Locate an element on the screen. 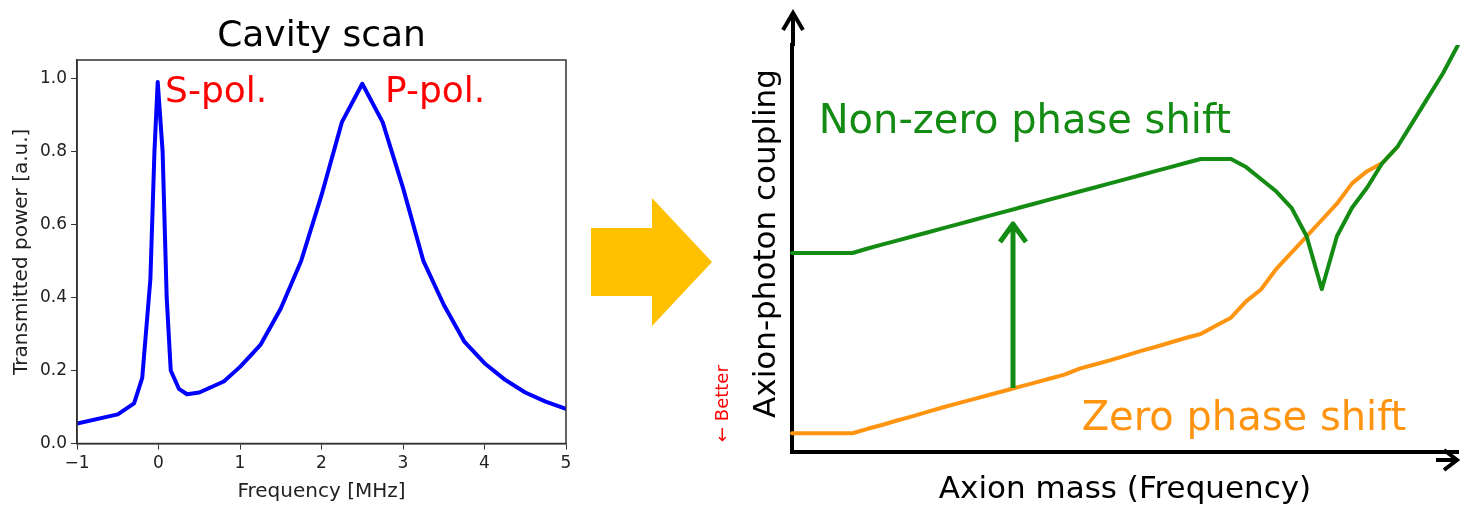 The image size is (1460, 512). series-label: Zero phase shift is located at coordinates (1244, 416).